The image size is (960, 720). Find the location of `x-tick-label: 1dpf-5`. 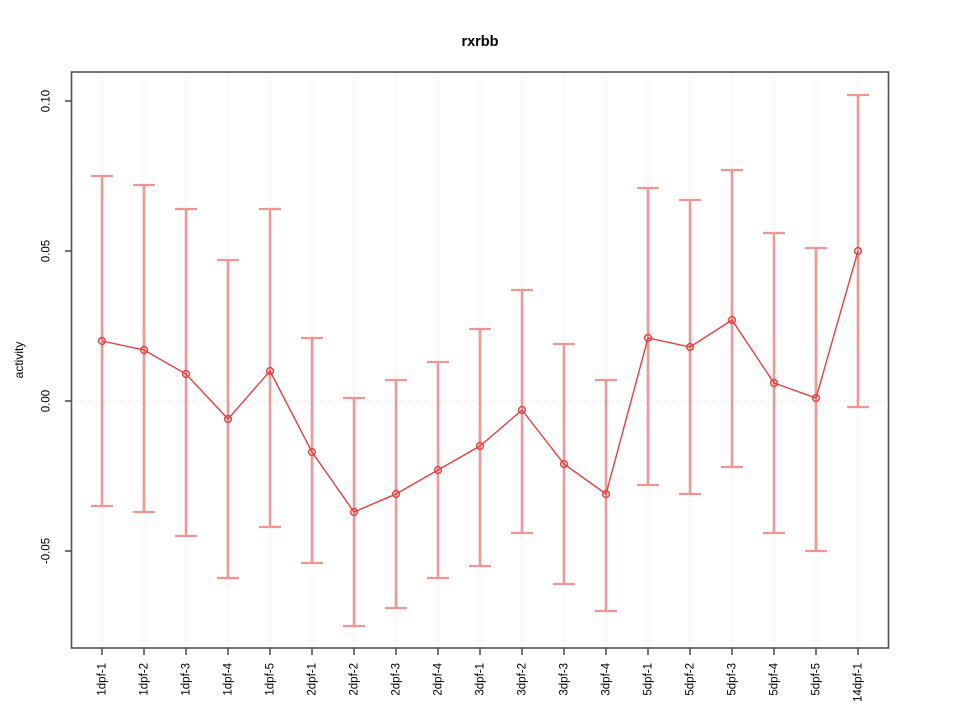

x-tick-label: 1dpf-5 is located at coordinates (271, 679).